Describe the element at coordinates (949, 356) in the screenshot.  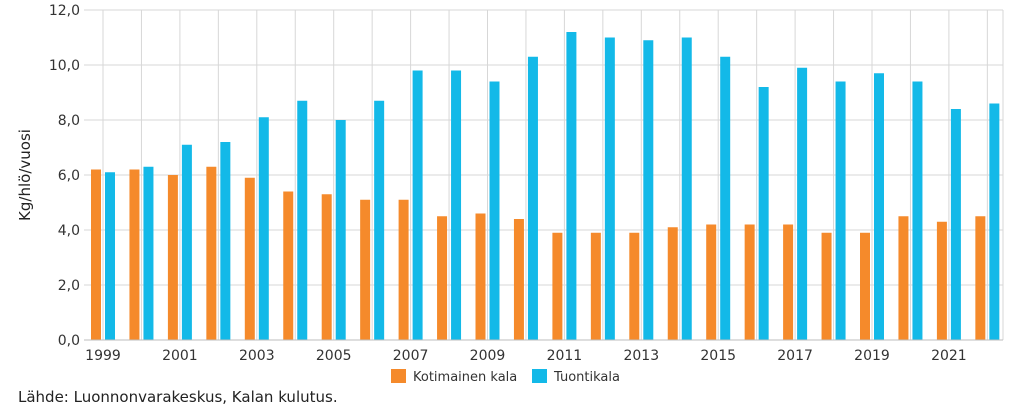
I see `x-tick-label: 2021` at that location.